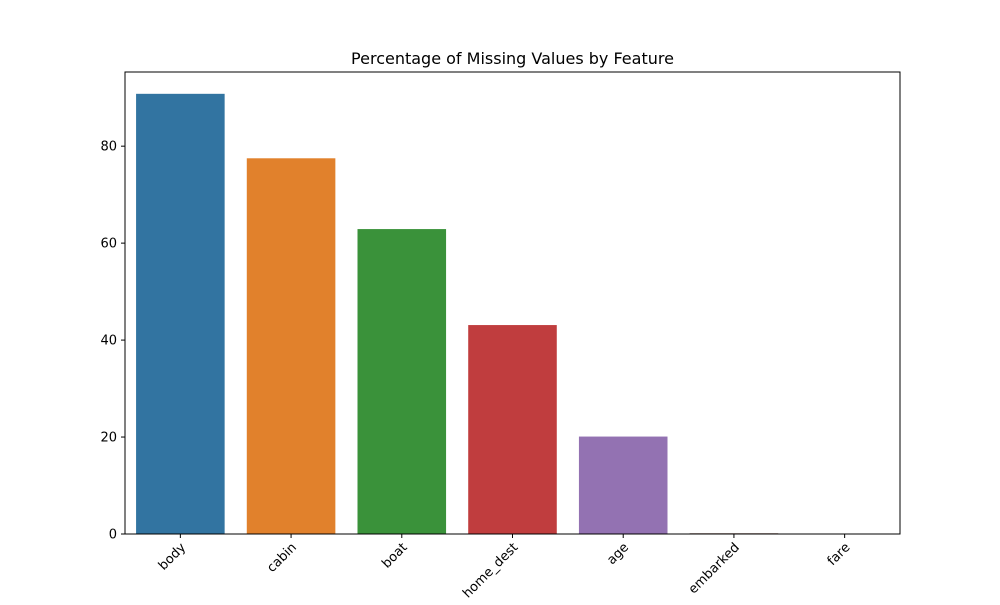 Image resolution: width=1000 pixels, height=605 pixels. I want to click on x-axis: body cabin boat home_dest age embarked fare, so click(505, 567).